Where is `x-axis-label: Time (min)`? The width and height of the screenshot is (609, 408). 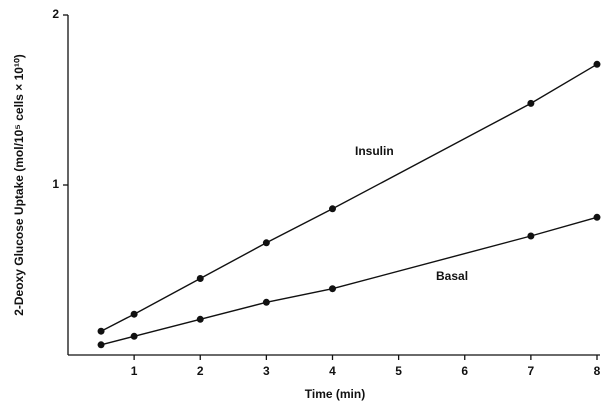 x-axis-label: Time (min) is located at coordinates (335, 394).